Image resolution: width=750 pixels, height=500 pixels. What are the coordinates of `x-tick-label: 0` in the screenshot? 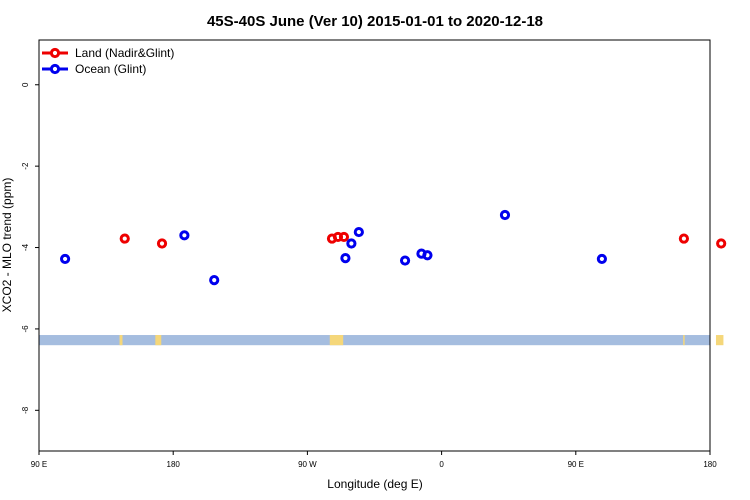 It's located at (441, 464).